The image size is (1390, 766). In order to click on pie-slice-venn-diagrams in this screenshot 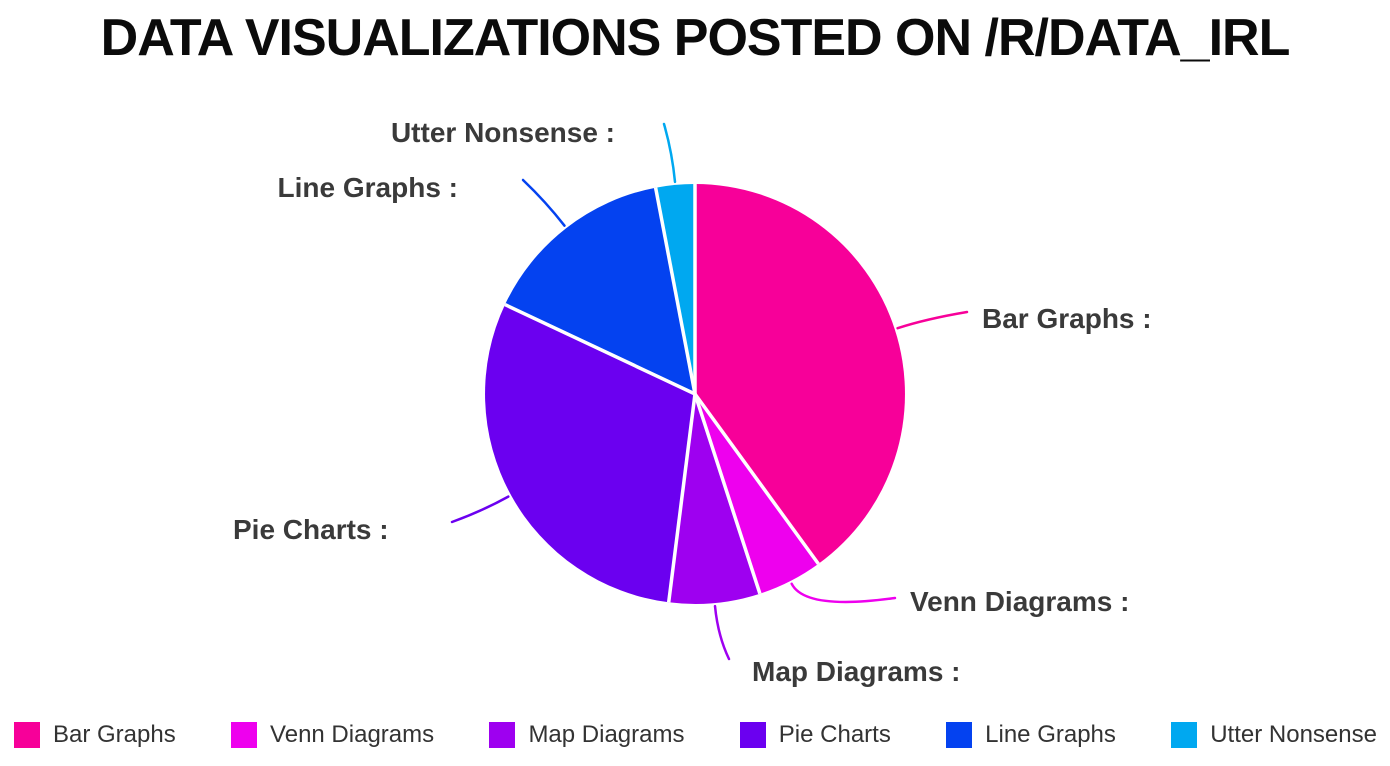, I will do `click(757, 494)`.